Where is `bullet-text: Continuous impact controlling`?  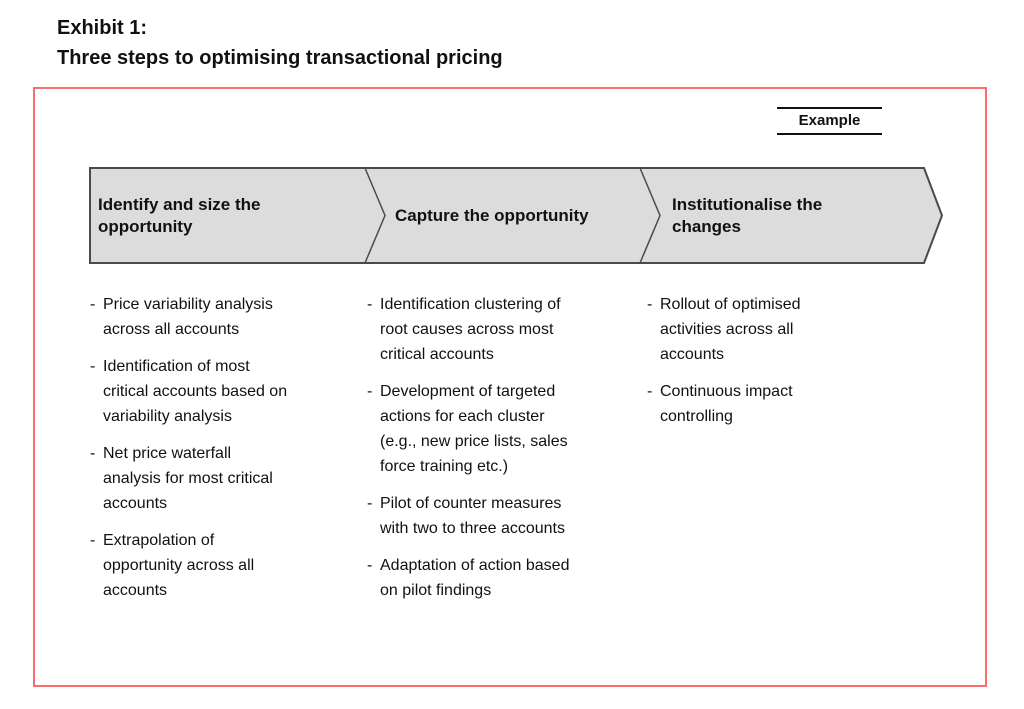
bullet-text: Continuous impact controlling is located at coordinates (726, 404).